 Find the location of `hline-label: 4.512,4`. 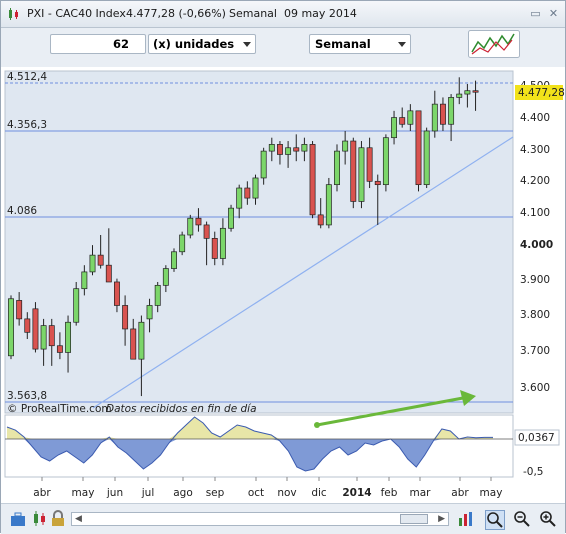

hline-label: 4.512,4 is located at coordinates (27, 77).